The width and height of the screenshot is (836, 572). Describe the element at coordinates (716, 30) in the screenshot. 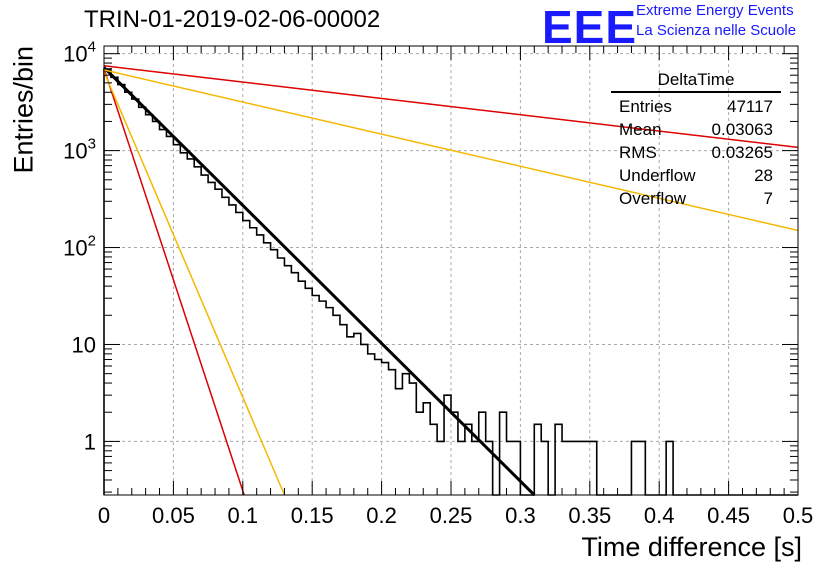

I see `brand-line-2: La Scienza nelle Scuole` at that location.